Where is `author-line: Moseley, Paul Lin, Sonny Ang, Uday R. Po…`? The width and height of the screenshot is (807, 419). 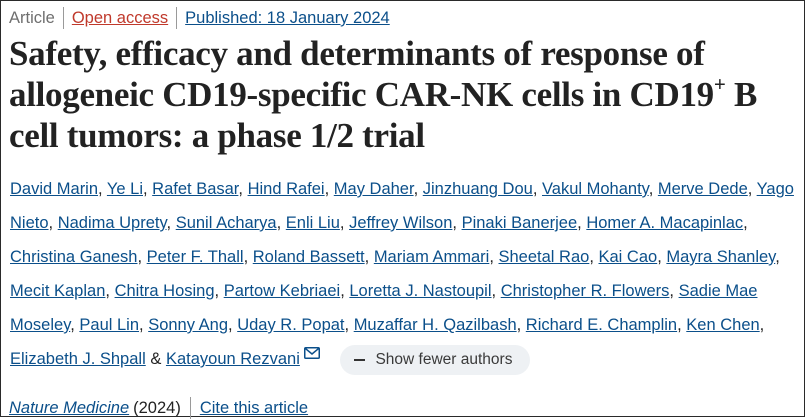 author-line: Moseley, Paul Lin, Sonny Ang, Uday R. Po… is located at coordinates (387, 325).